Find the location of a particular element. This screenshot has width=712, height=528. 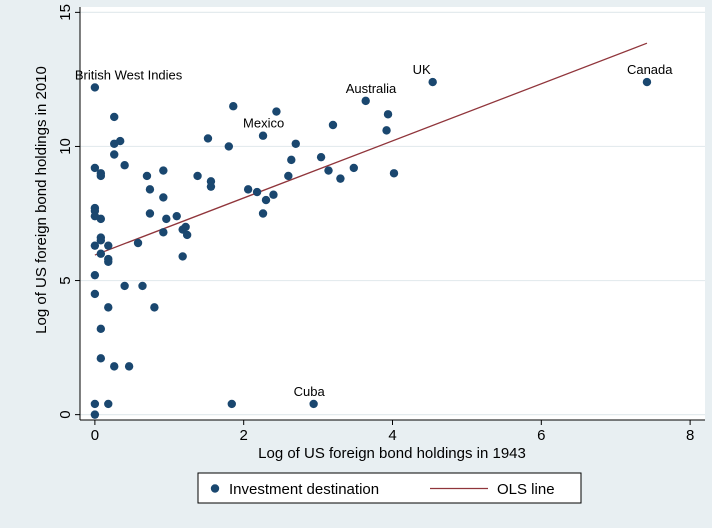

legend: Investment destination OLS line is located at coordinates (389, 488).